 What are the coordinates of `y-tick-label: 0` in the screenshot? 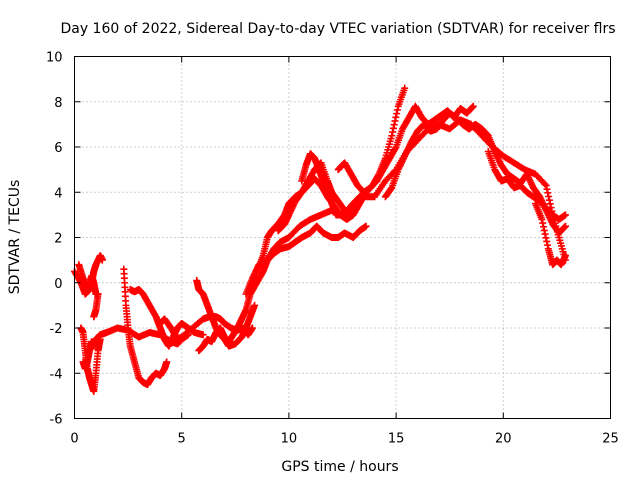 It's located at (58, 284).